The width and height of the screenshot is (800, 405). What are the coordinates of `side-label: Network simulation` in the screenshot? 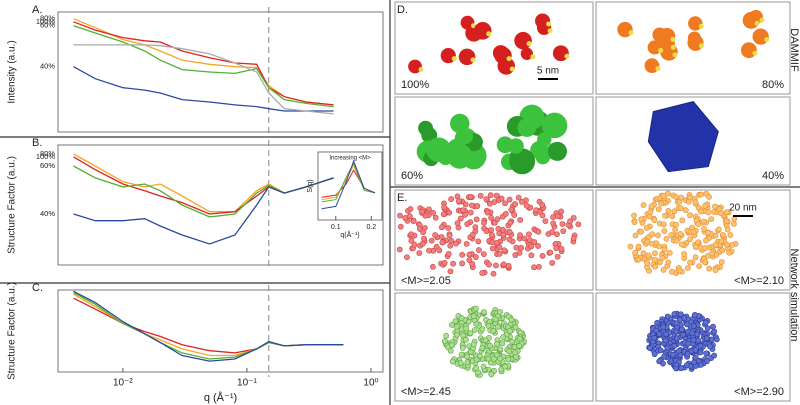 It's located at (794, 295).